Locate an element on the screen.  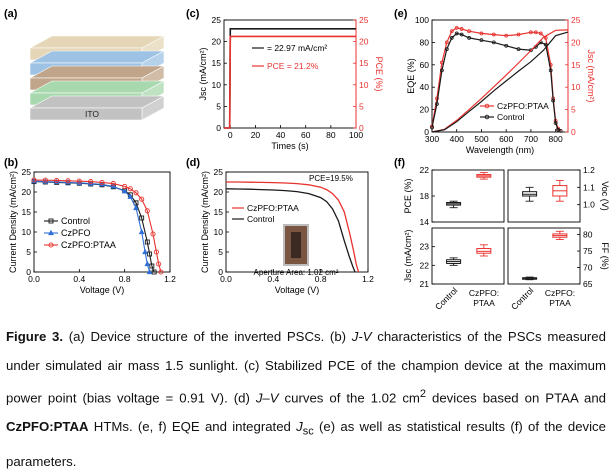
c-ytick-label-right: 5 is located at coordinates (361, 106).